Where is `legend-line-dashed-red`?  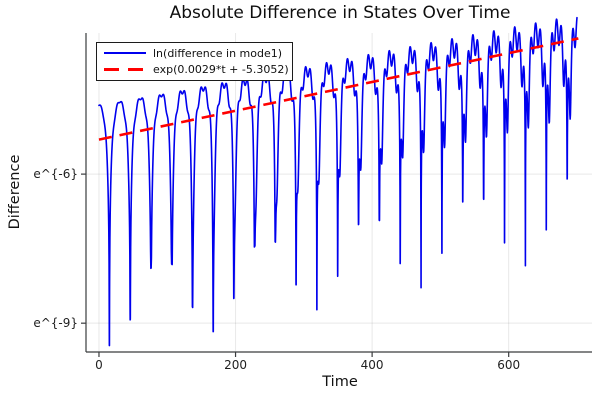
legend-line-dashed-red is located at coordinates (125, 69).